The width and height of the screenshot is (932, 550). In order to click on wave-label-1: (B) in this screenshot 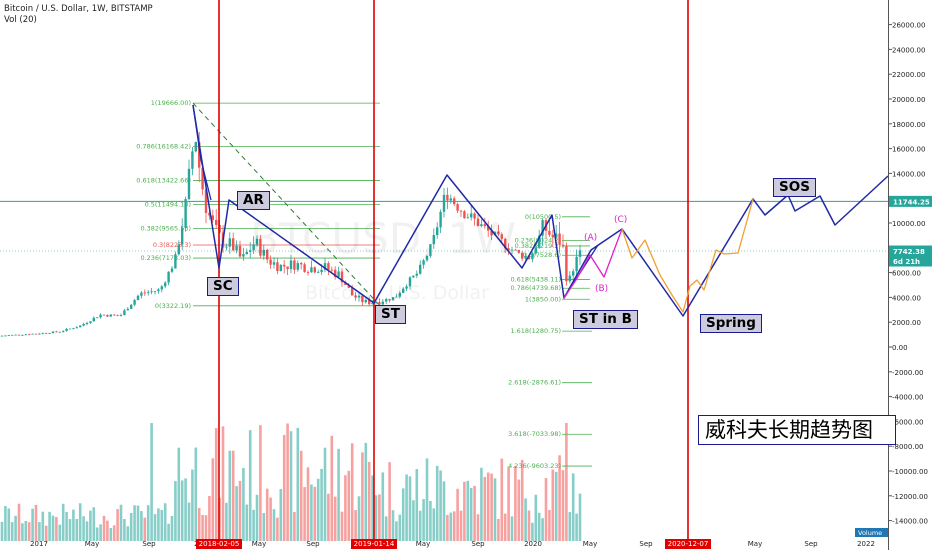, I will do `click(601, 289)`.